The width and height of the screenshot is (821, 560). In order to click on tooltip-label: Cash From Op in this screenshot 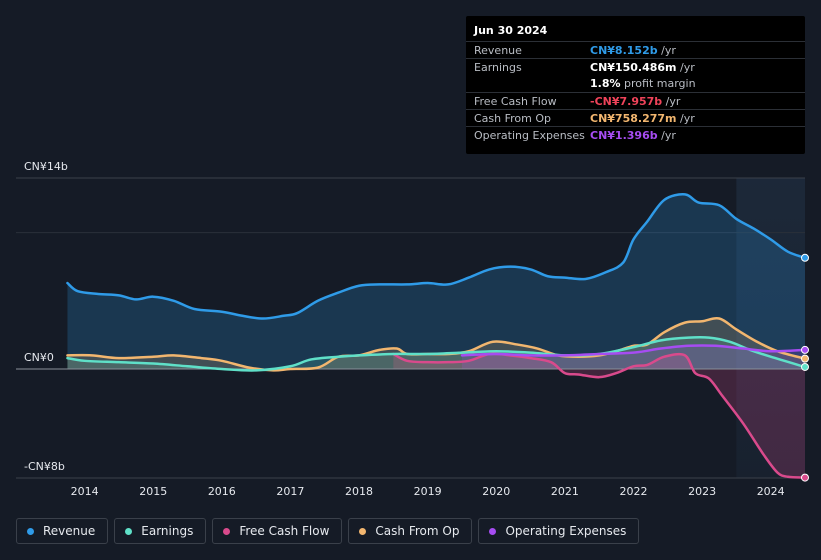, I will do `click(513, 118)`.